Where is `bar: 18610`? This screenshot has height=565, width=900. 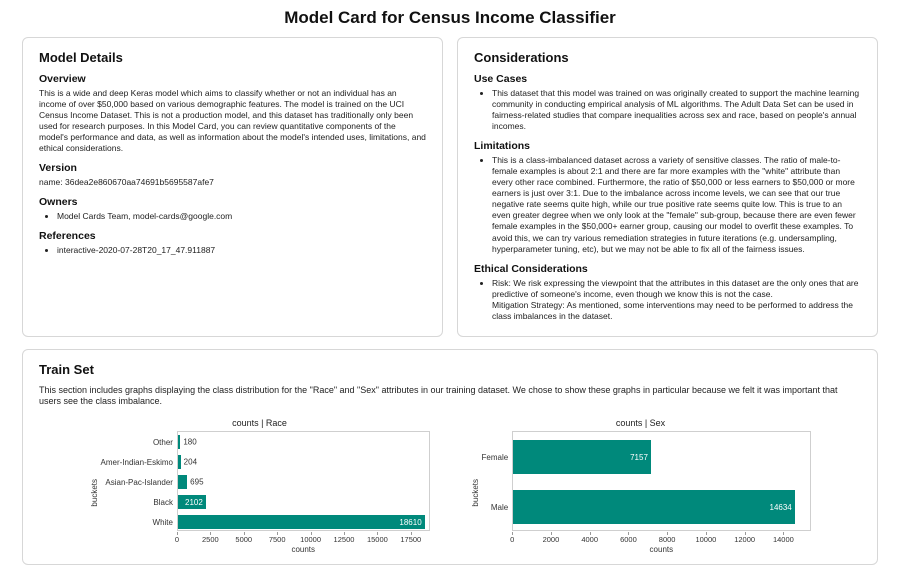 bar: 18610 is located at coordinates (301, 522).